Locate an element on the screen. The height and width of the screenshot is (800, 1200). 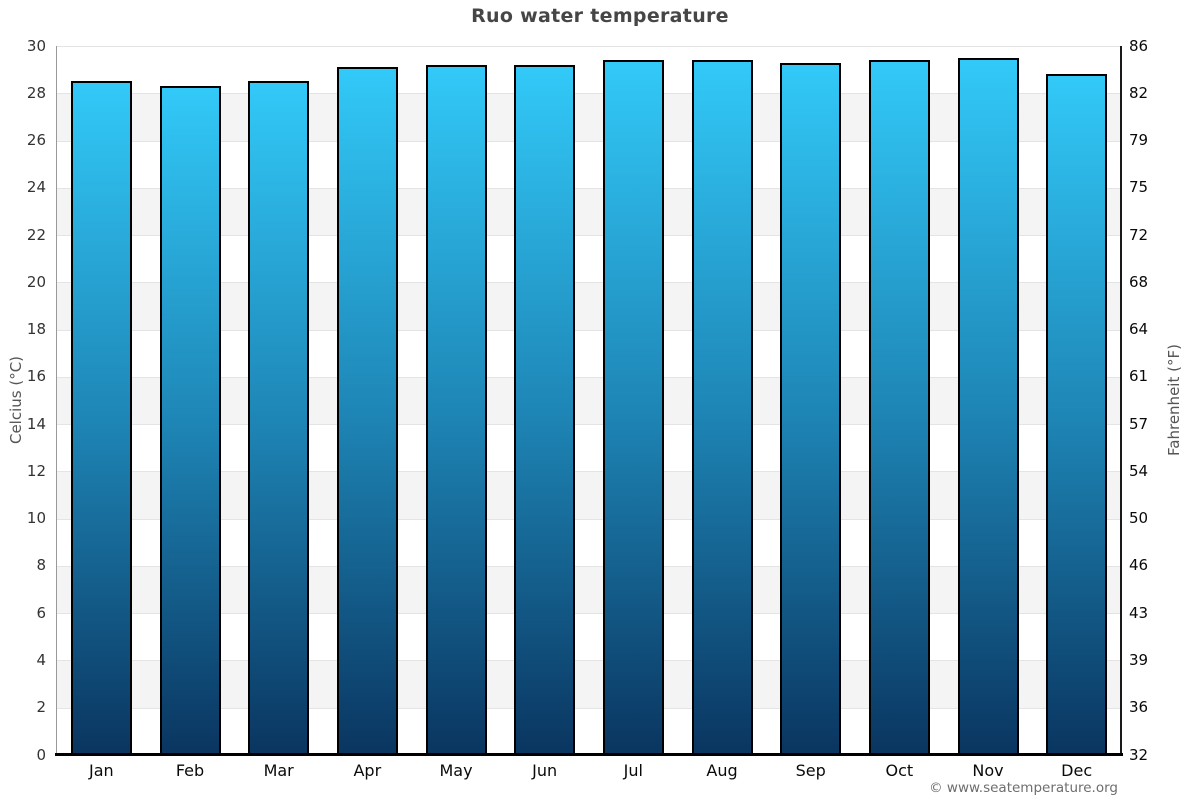
bar-dec is located at coordinates (1077, 414).